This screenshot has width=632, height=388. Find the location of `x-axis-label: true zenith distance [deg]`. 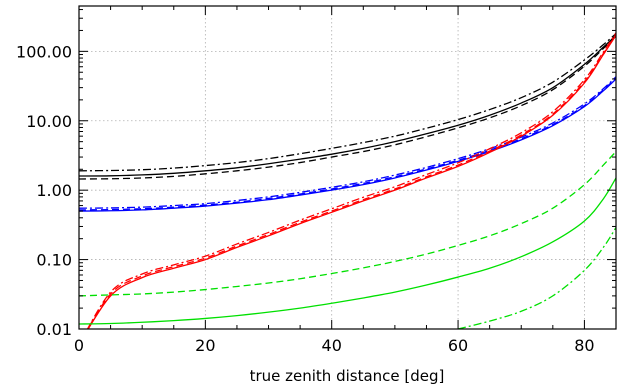

x-axis-label: true zenith distance [deg] is located at coordinates (347, 376).